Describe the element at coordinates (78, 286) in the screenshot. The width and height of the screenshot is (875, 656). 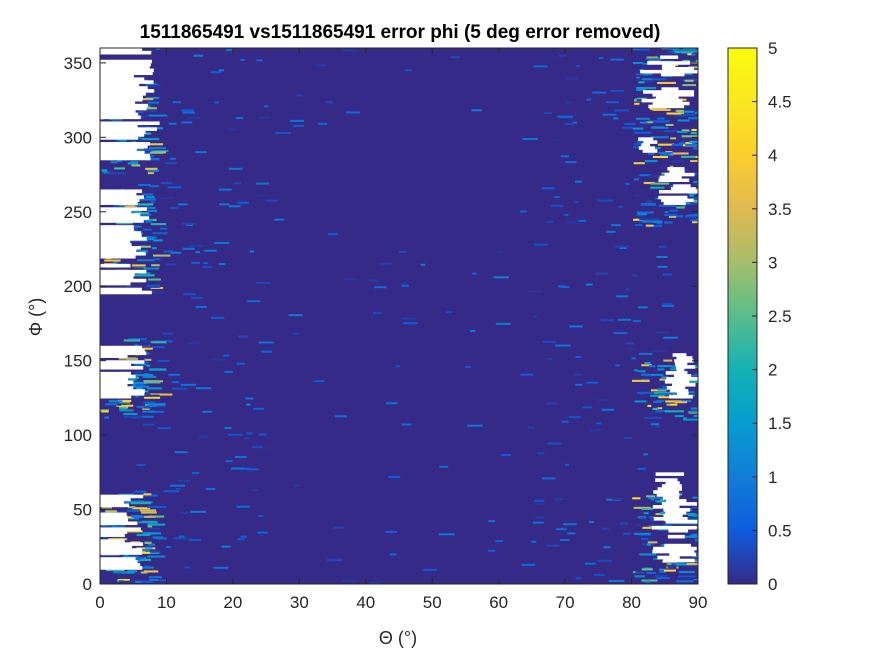
I see `y-tick-label: 200` at that location.